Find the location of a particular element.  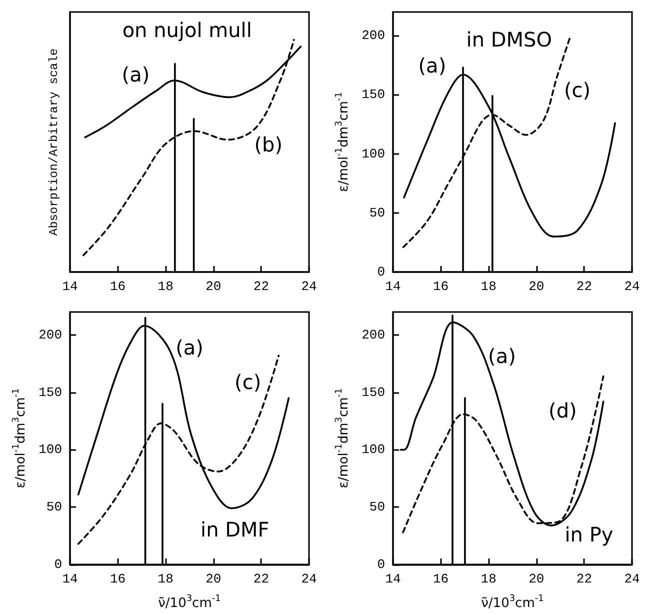

annotation: on nujol mull is located at coordinates (187, 30).